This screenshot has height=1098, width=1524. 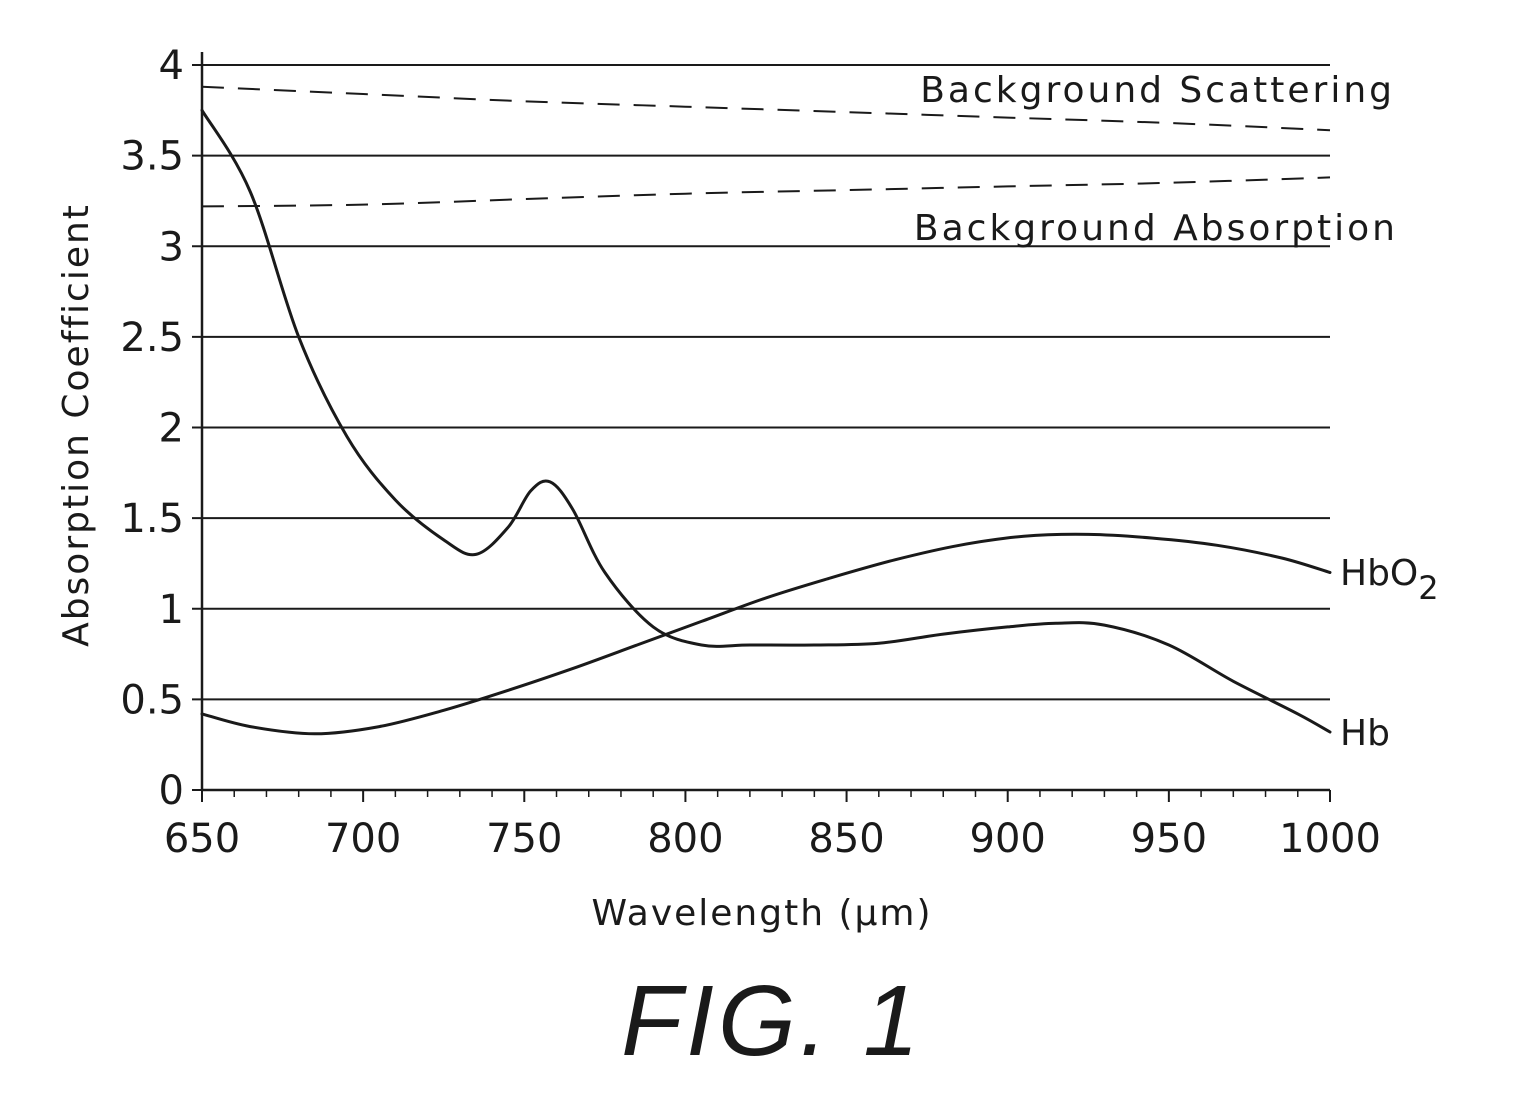 What do you see at coordinates (76, 425) in the screenshot?
I see `y-axis-label: Absorption Coefficient` at bounding box center [76, 425].